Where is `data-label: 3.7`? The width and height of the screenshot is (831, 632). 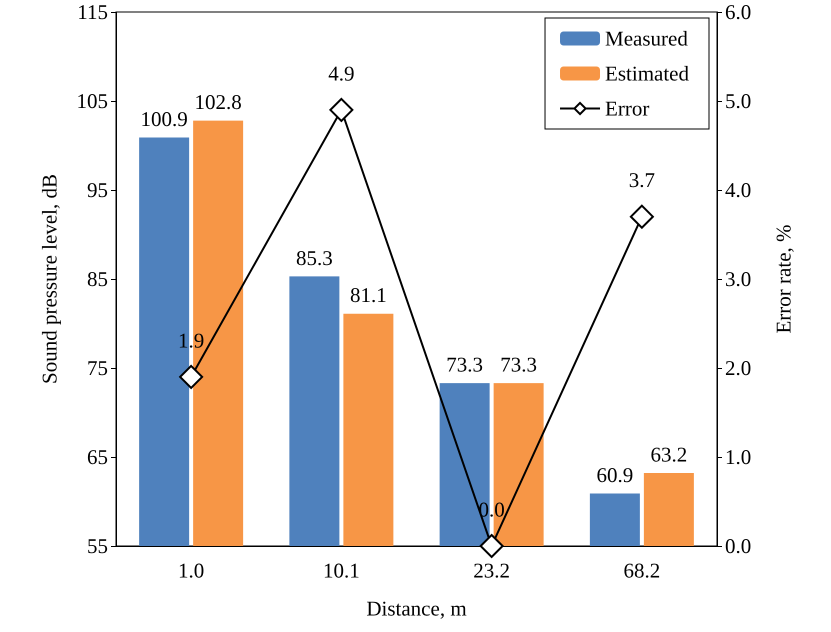 data-label: 3.7 is located at coordinates (641, 180).